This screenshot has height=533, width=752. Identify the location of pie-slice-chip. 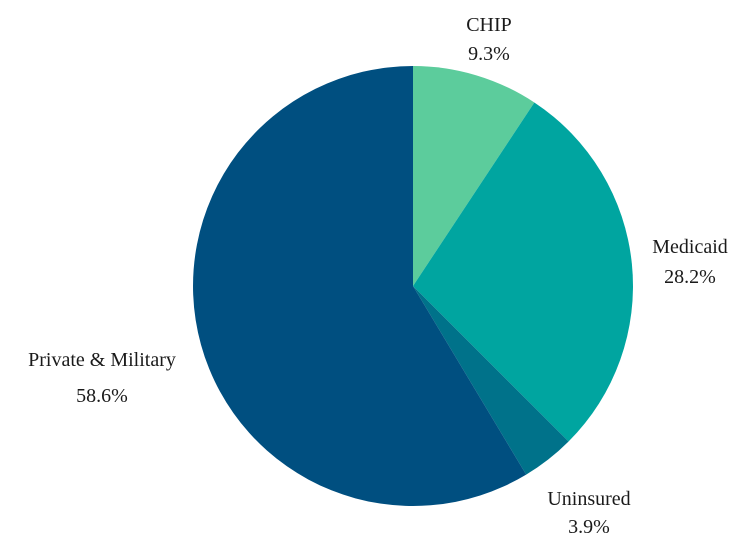
(474, 176).